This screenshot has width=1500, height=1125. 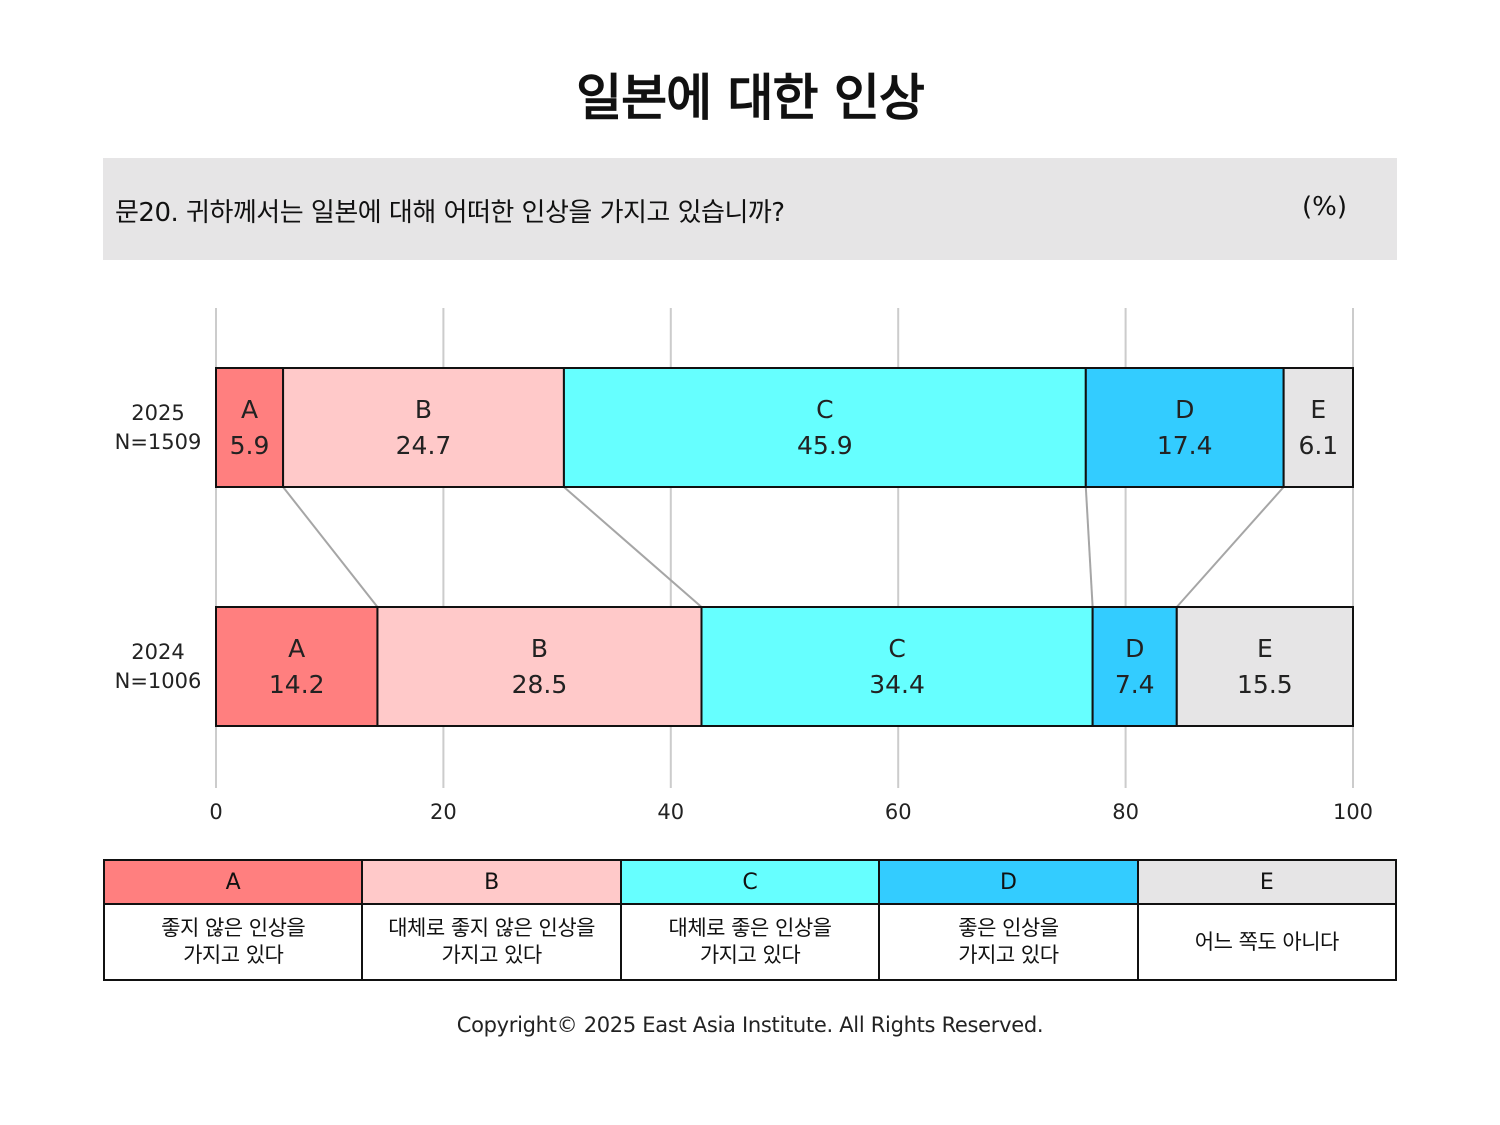 I want to click on segment-value-label: 15.5, so click(x=1265, y=684).